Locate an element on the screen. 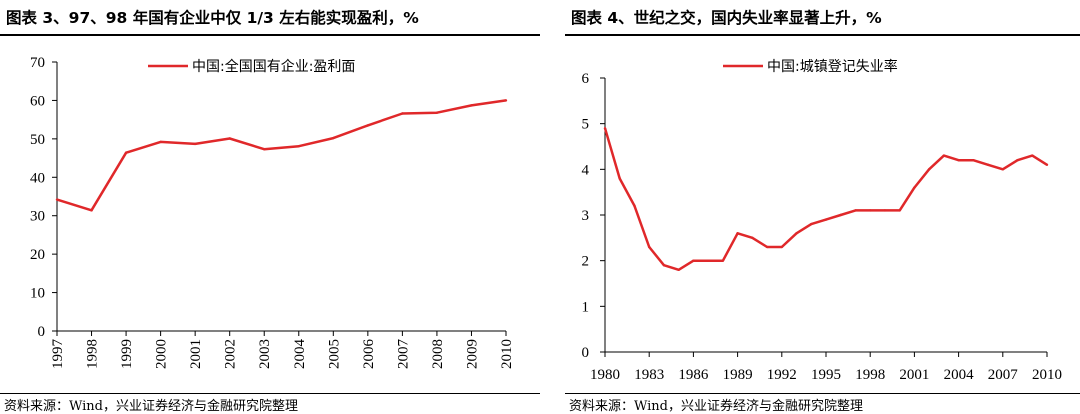  x-tick-label: 1992 is located at coordinates (782, 375).